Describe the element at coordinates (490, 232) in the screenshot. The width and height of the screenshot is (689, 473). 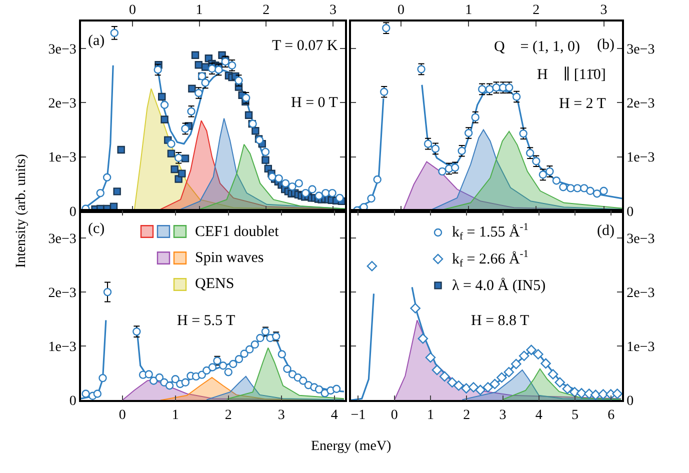
I see `legend-label: k$_{f}$ = 1.55 Å$^{-1}$` at that location.